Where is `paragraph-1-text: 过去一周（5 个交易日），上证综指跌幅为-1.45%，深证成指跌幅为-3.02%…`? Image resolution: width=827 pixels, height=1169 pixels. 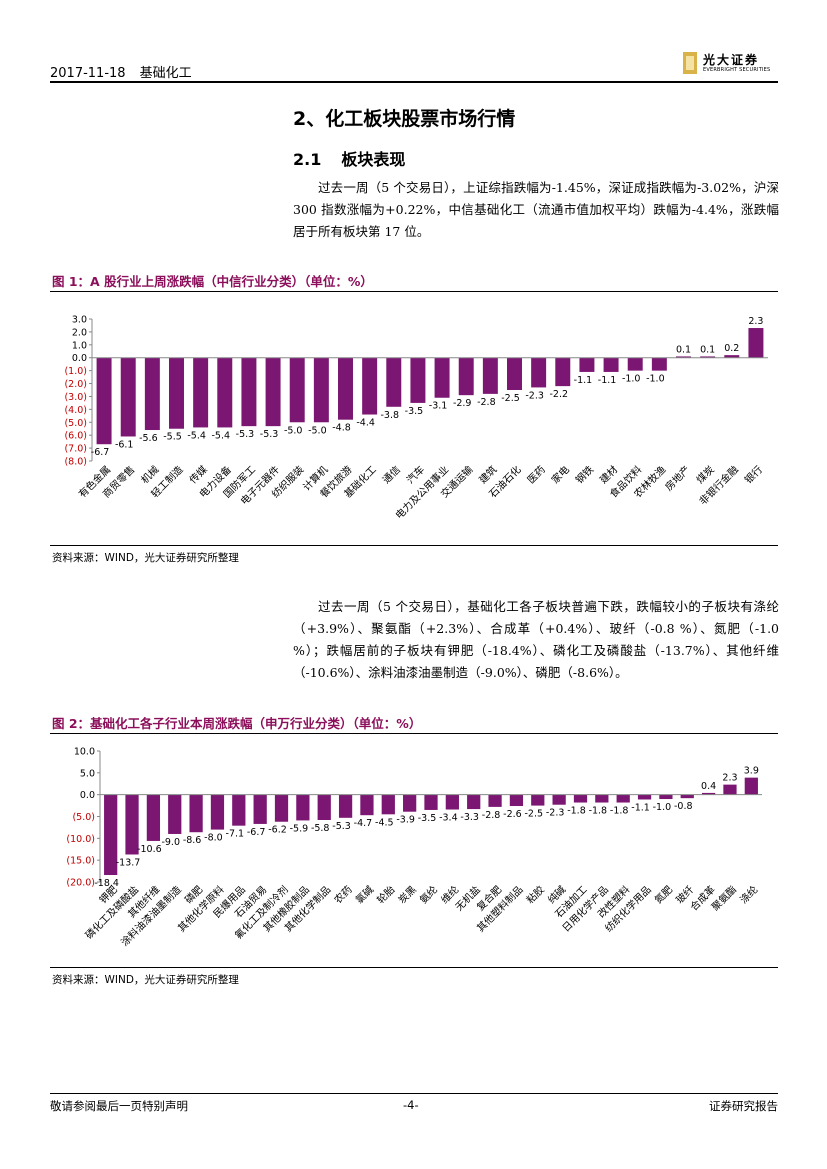 paragraph-1-text: 过去一周（5 个交易日），上证综指跌幅为-1.45%，深证成指跌幅为-3.02%… is located at coordinates (536, 209).